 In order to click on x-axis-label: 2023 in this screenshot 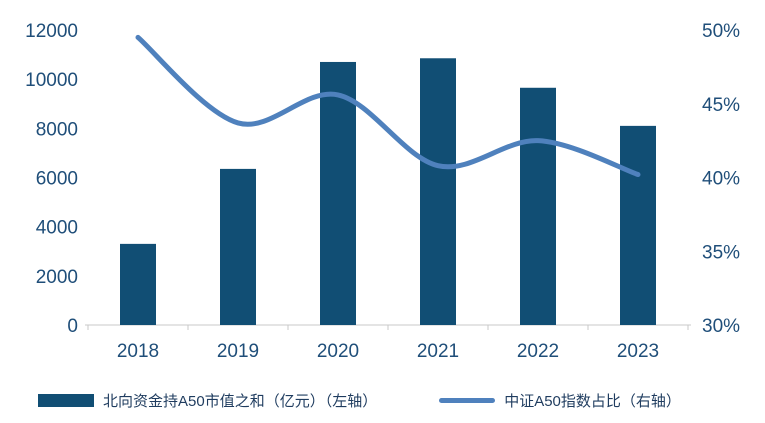, I will do `click(638, 351)`.